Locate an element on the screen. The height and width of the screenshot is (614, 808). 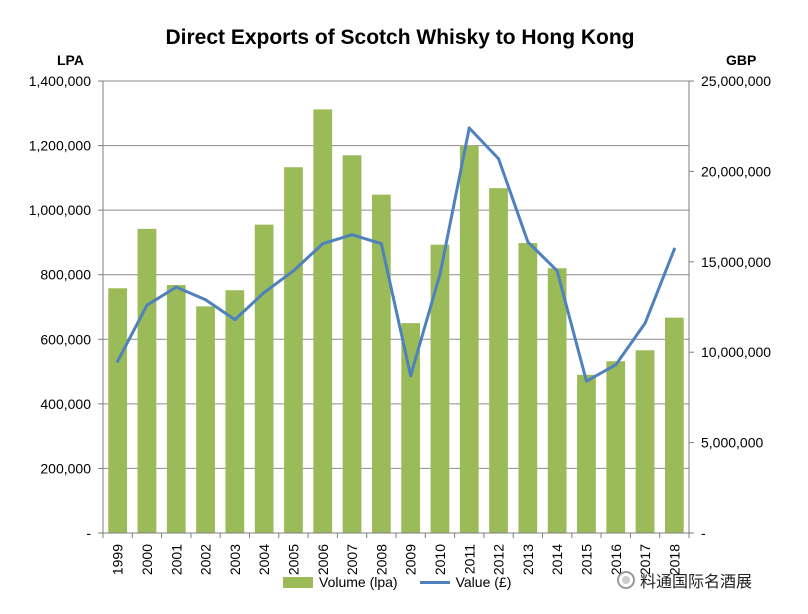
x-tick-label: 2003 is located at coordinates (235, 559).